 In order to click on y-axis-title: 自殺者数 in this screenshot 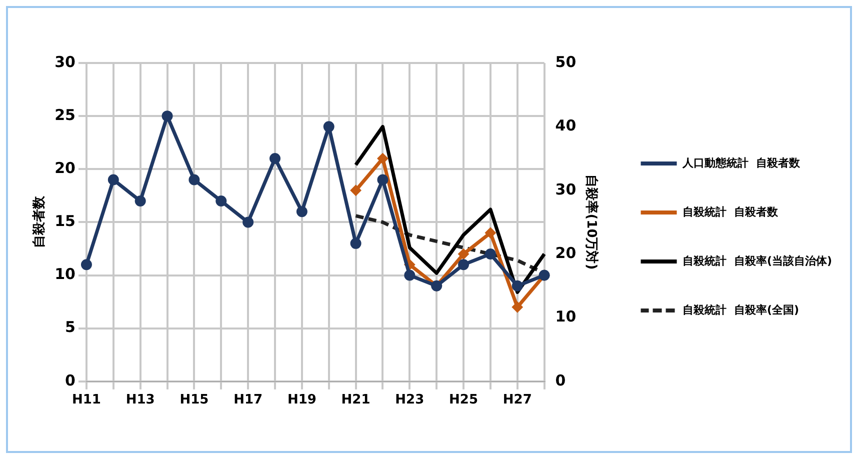, I will do `click(40, 221)`.